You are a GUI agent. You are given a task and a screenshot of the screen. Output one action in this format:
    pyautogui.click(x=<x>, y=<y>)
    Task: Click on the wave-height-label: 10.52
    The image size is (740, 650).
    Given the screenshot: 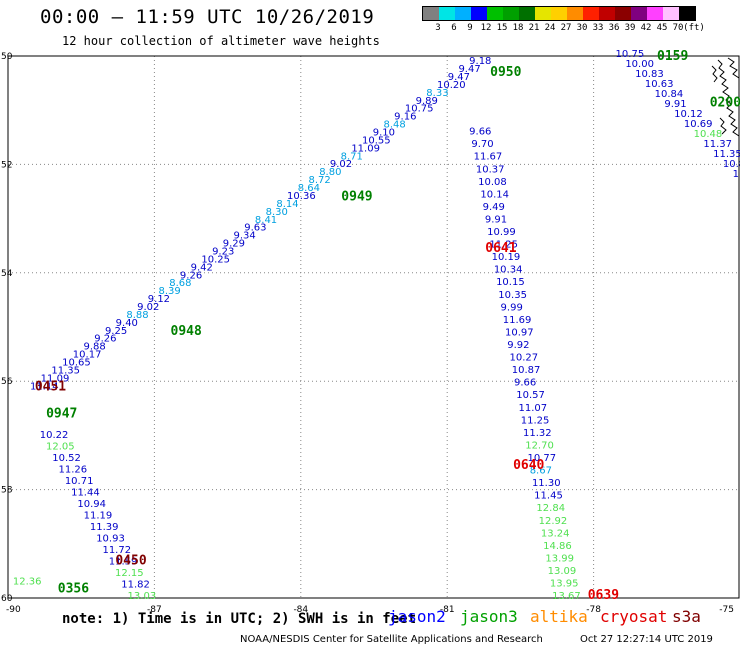 What is the action you would take?
    pyautogui.click(x=66, y=458)
    